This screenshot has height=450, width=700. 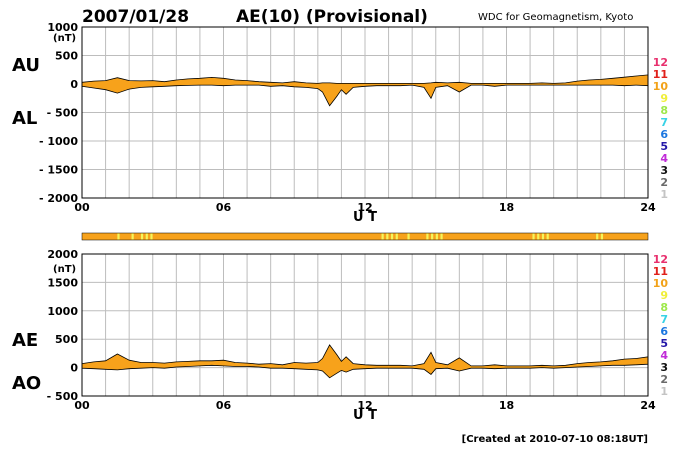 I want to click on y-tick-label: 1500, so click(x=62, y=282).